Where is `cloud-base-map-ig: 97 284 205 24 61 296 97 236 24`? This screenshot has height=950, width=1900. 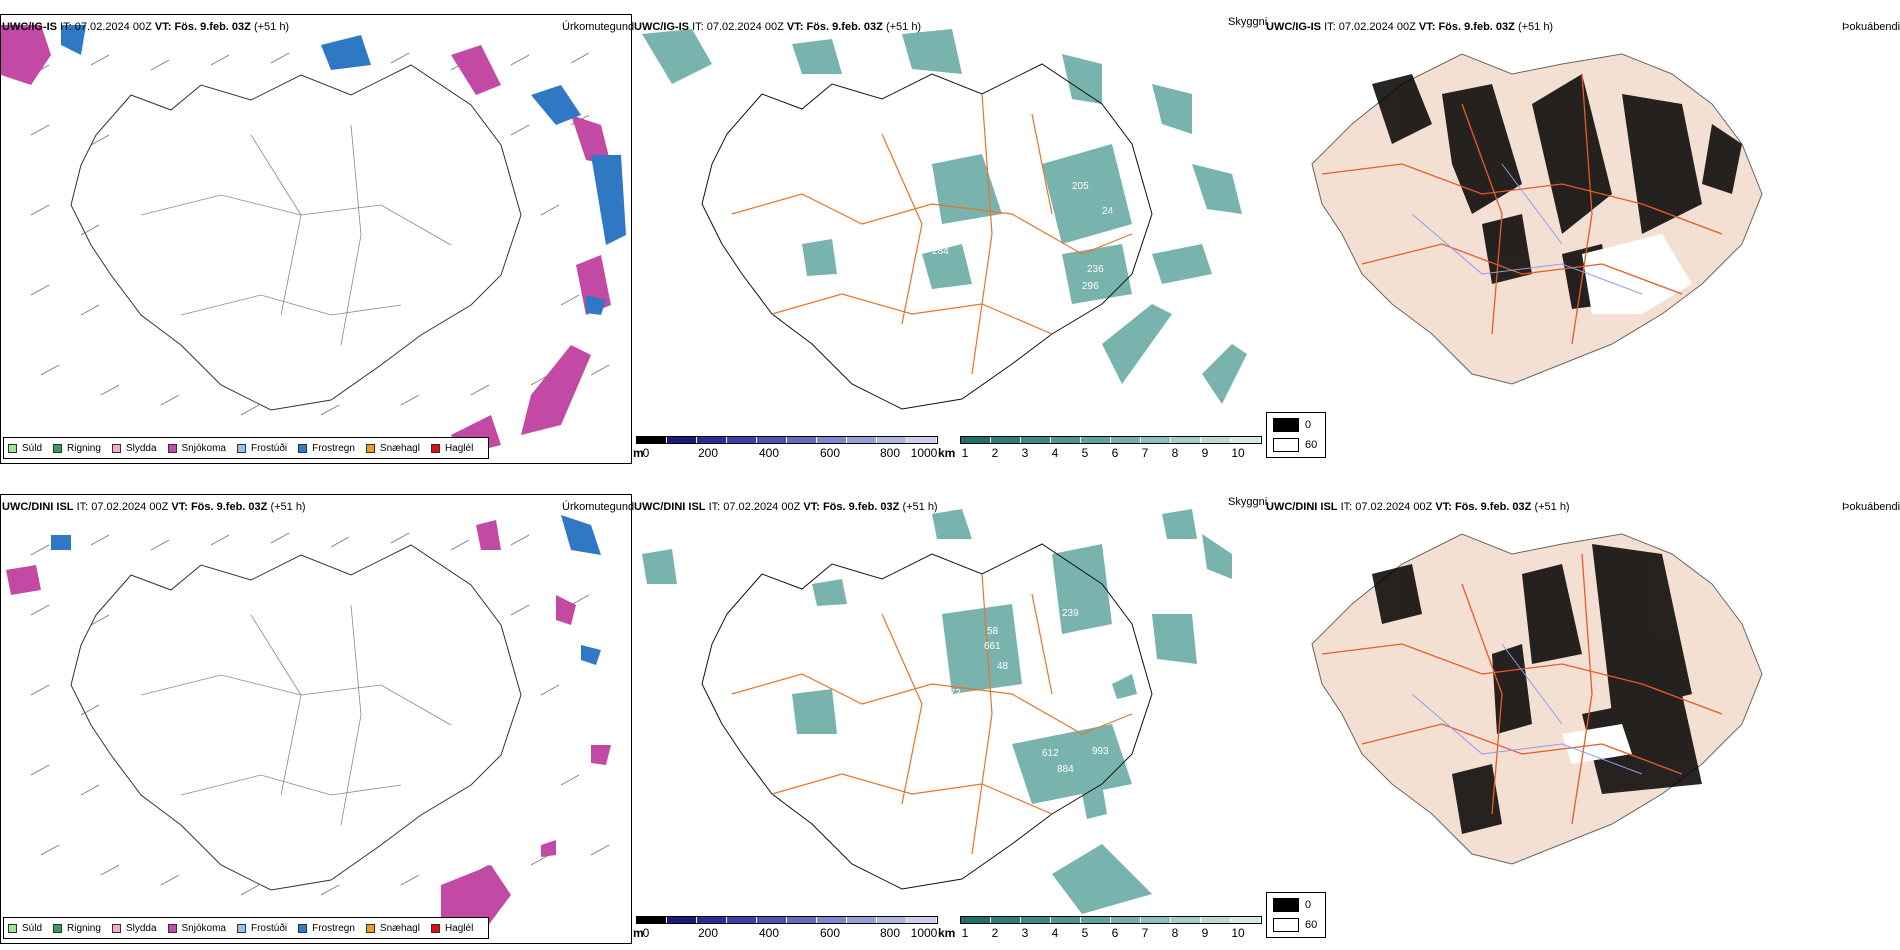 cloud-base-map-ig: 97 284 205 24 61 296 97 236 24 is located at coordinates (944, 219).